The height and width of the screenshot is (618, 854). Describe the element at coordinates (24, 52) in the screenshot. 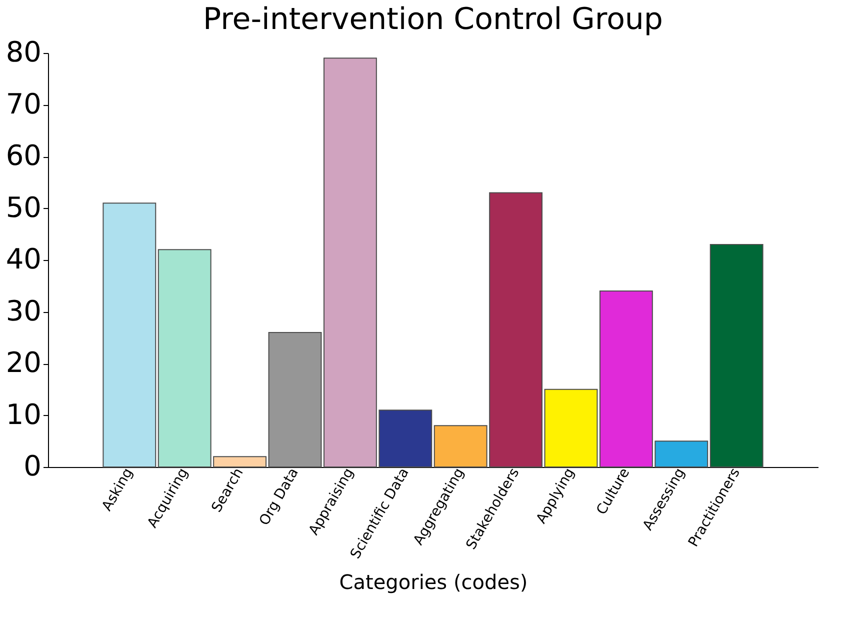

I see `y-tick-label: 80` at that location.